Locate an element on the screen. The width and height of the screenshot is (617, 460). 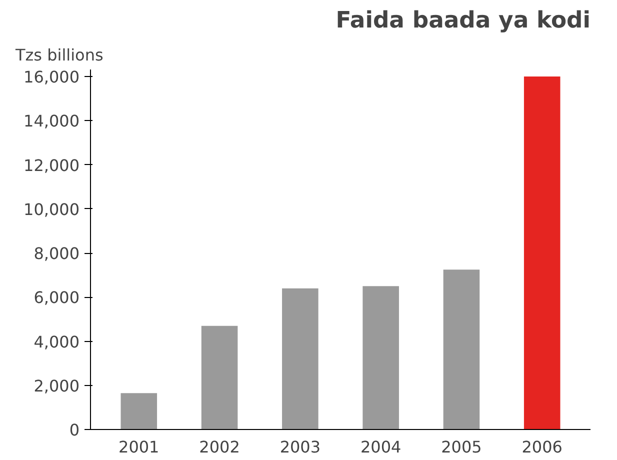
x-tick-label: 2004 is located at coordinates (381, 447).